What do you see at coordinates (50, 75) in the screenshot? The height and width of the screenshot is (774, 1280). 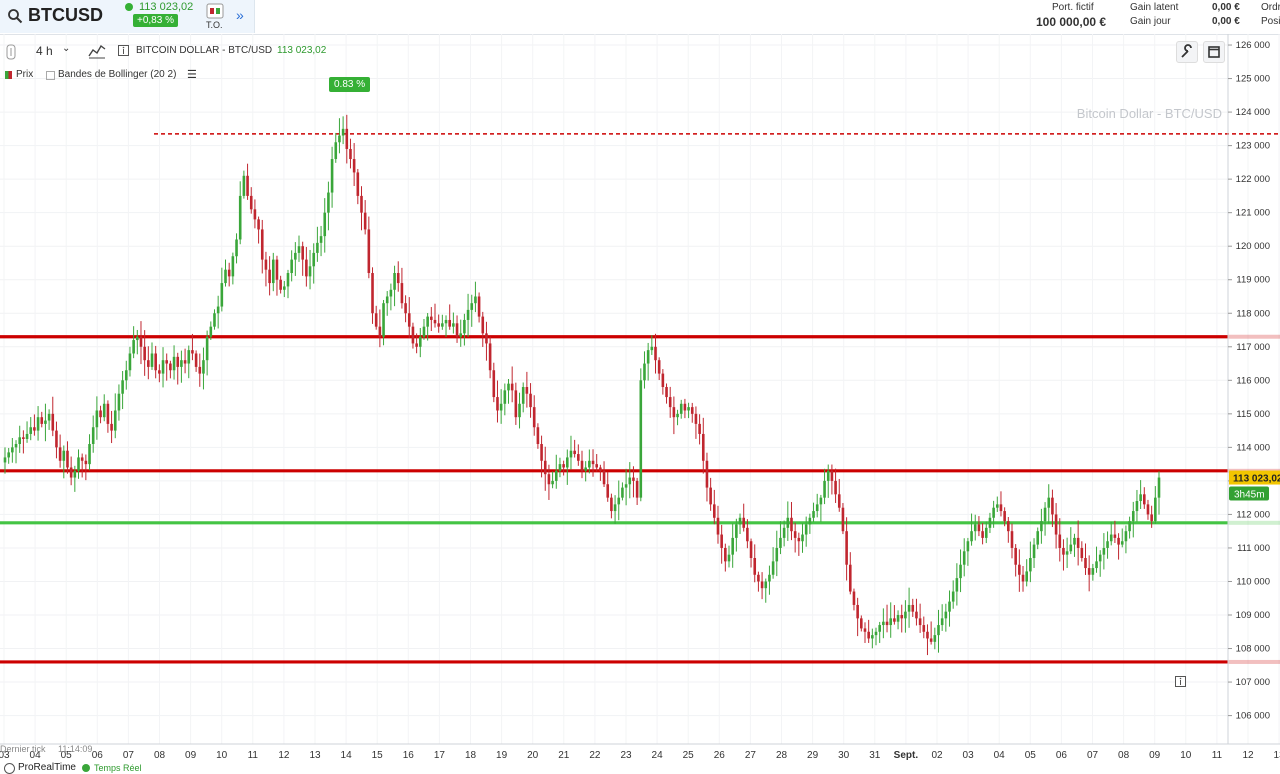 I see `bollinger-checkbox` at bounding box center [50, 75].